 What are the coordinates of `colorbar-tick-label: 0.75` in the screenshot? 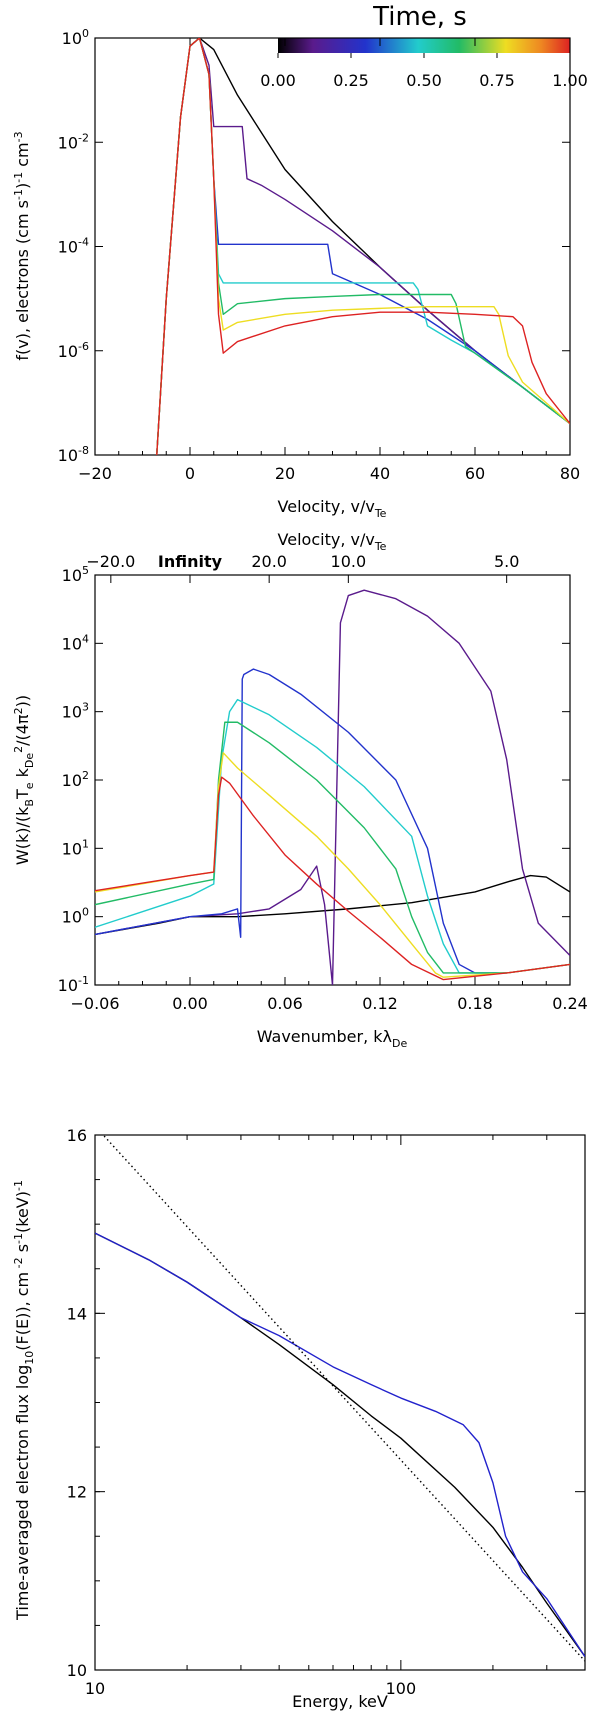 It's located at (497, 80).